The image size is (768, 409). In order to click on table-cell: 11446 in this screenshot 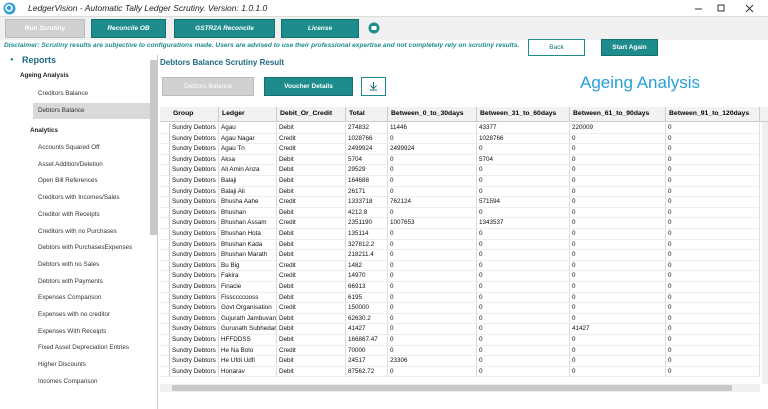, I will do `click(432, 128)`.